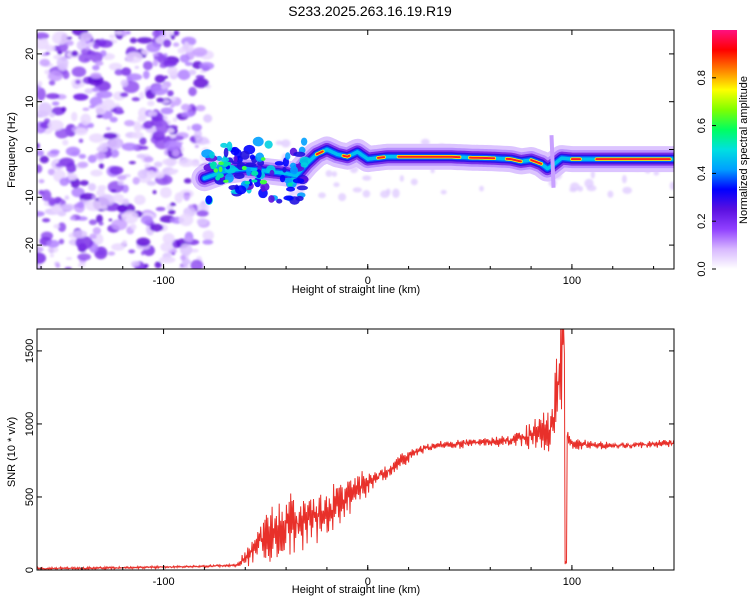  Describe the element at coordinates (432, 170) in the screenshot. I see `spectrogram-signal-ridge` at that location.